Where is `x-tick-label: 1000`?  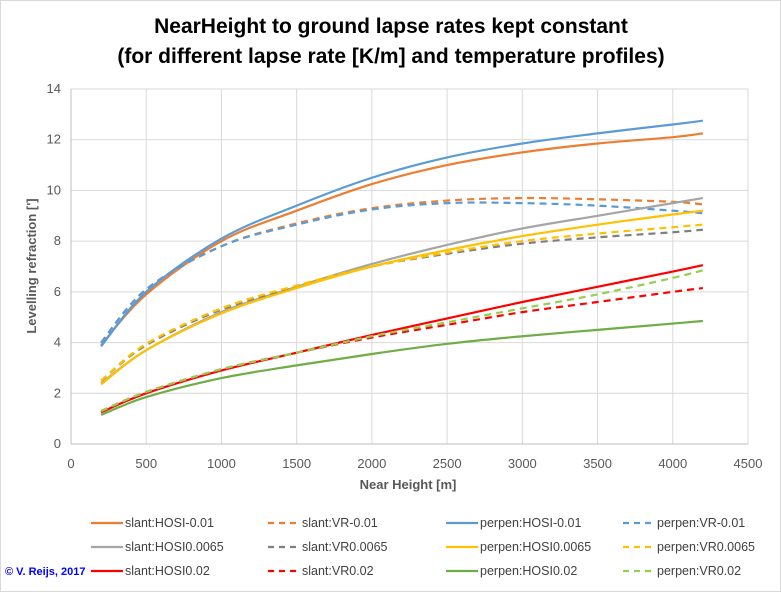 x-tick-label: 1000 is located at coordinates (221, 463).